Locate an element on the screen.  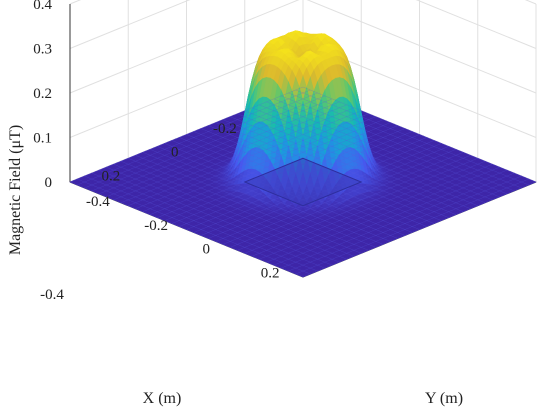
x-tick-label: 0 is located at coordinates (175, 153).